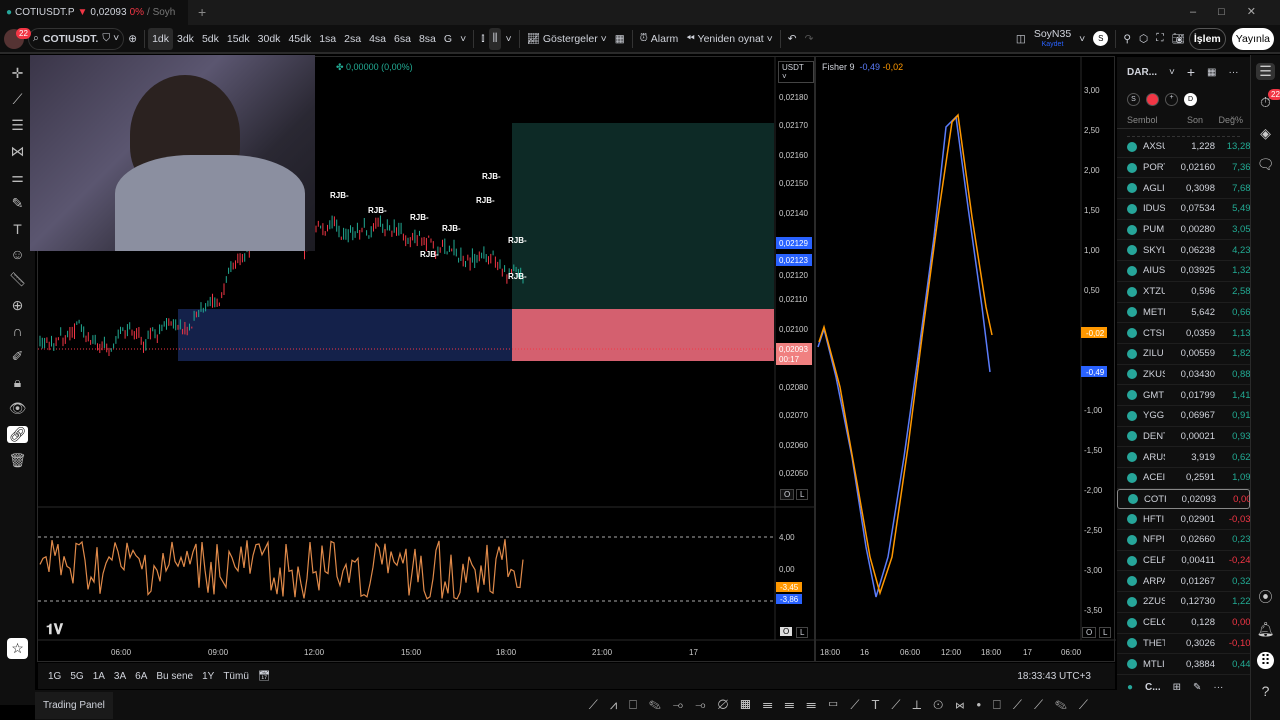 Image resolution: width=1280 pixels, height=720 pixels. What do you see at coordinates (1188, 271) in the screenshot?
I see `watchlist-row: AIUS 0,03925 1,32%` at bounding box center [1188, 271].